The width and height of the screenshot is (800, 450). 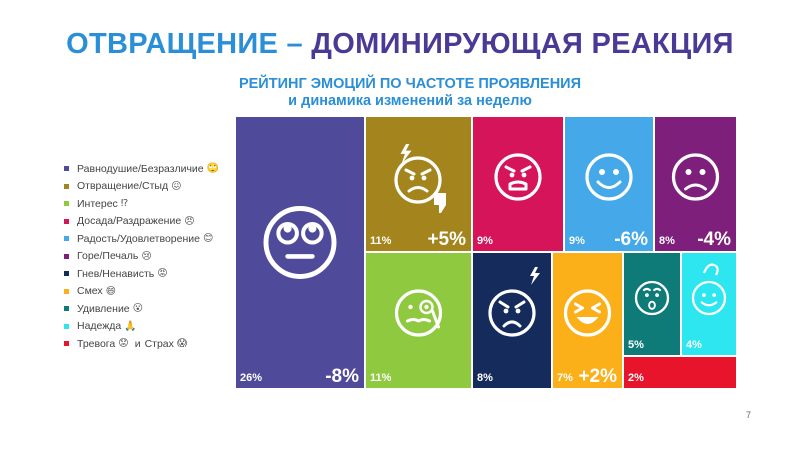 I want to click on surprised-emoji-icon: 😮, so click(x=138, y=309).